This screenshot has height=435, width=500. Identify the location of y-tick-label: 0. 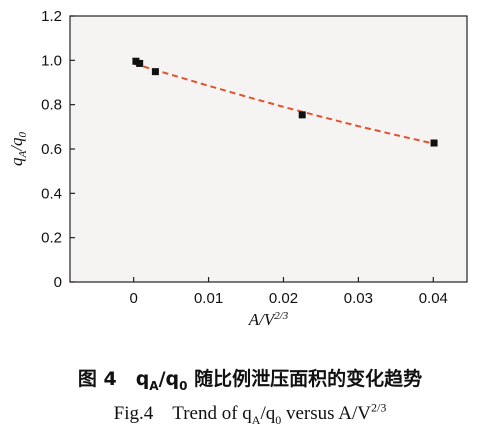
(58, 282).